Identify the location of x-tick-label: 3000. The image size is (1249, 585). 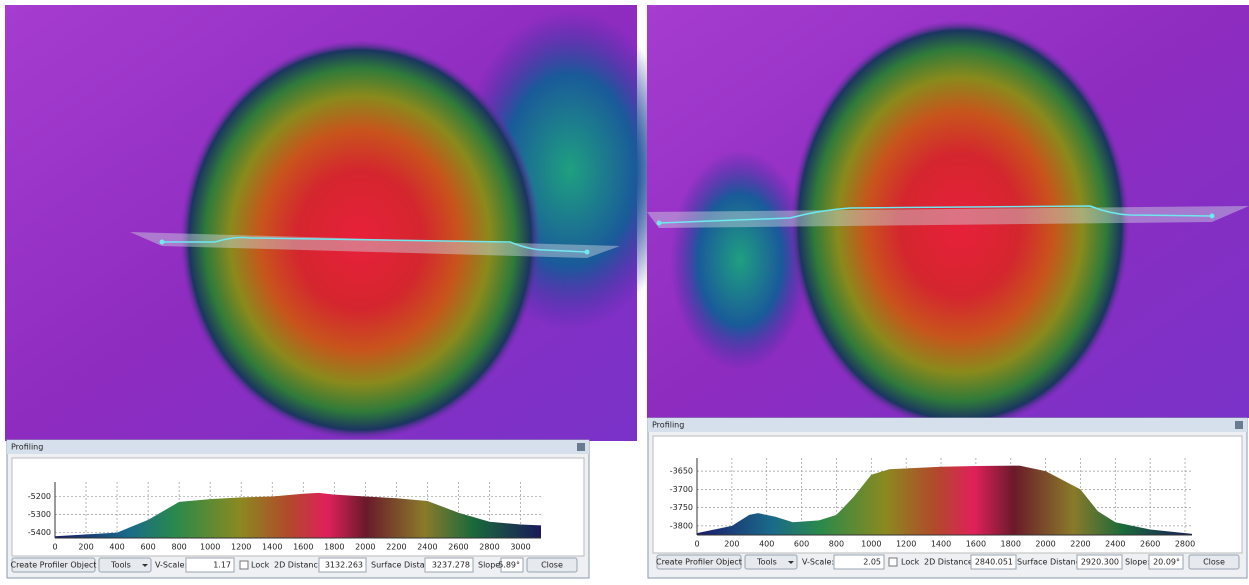
(520, 547).